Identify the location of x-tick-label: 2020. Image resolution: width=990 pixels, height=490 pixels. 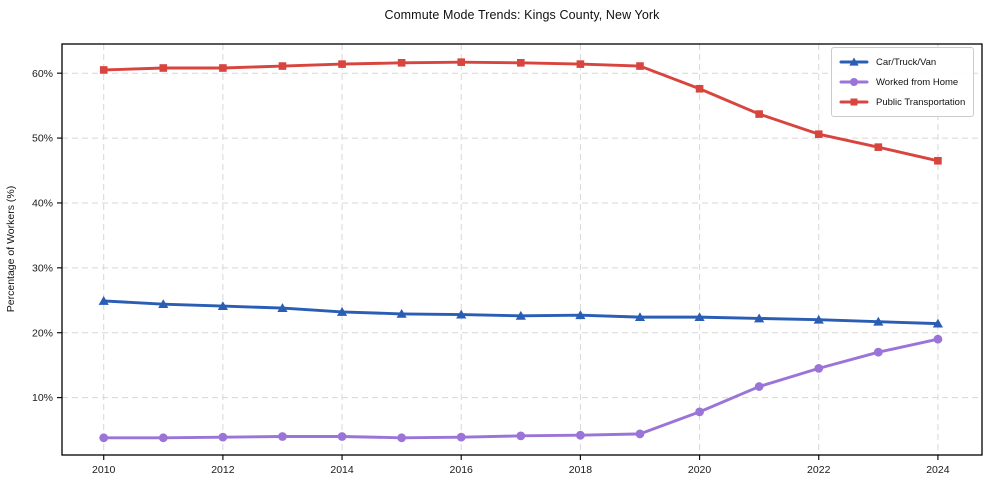
(700, 470).